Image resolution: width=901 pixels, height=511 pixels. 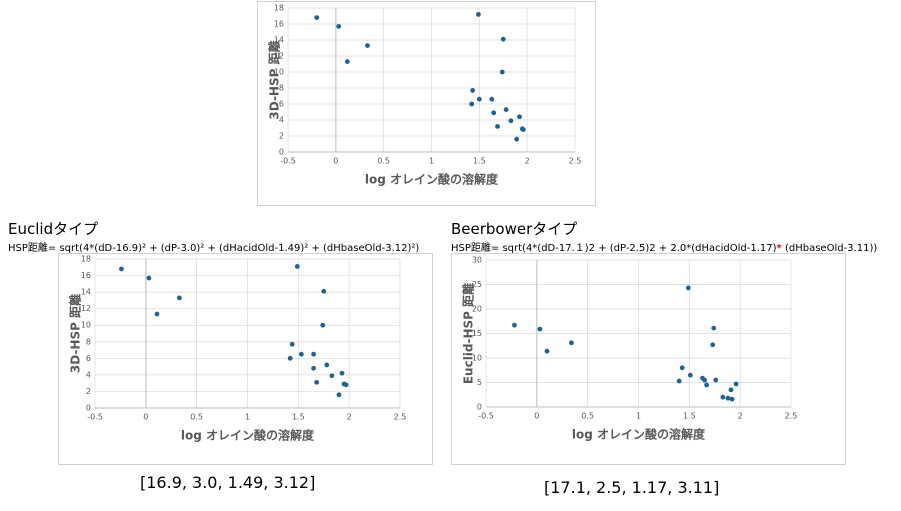 I want to click on section-title: Beerbowerタイプ, so click(x=514, y=229).